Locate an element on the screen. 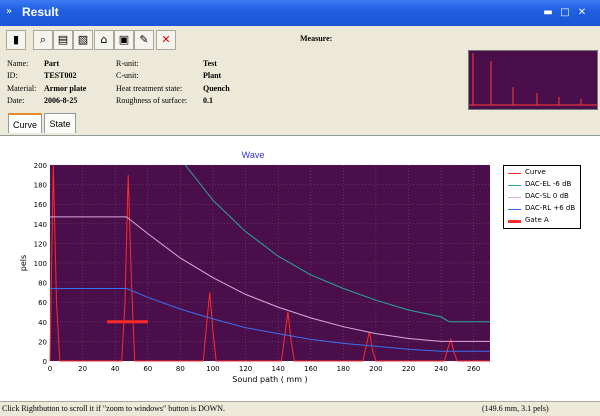 The image size is (600, 416). measure-label: Measure: is located at coordinates (316, 38).